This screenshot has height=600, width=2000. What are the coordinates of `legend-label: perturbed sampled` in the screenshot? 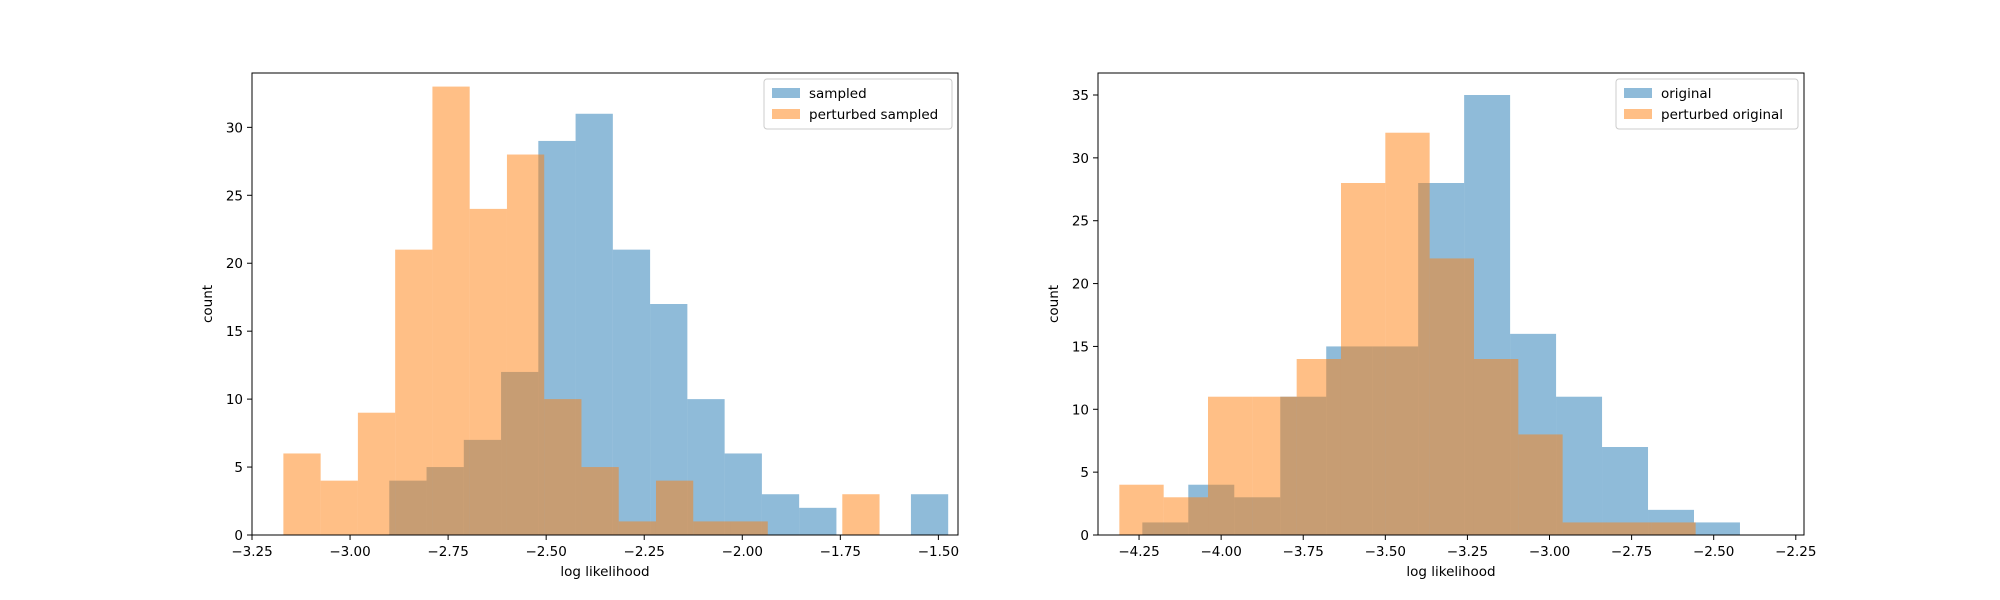 It's located at (873, 115).